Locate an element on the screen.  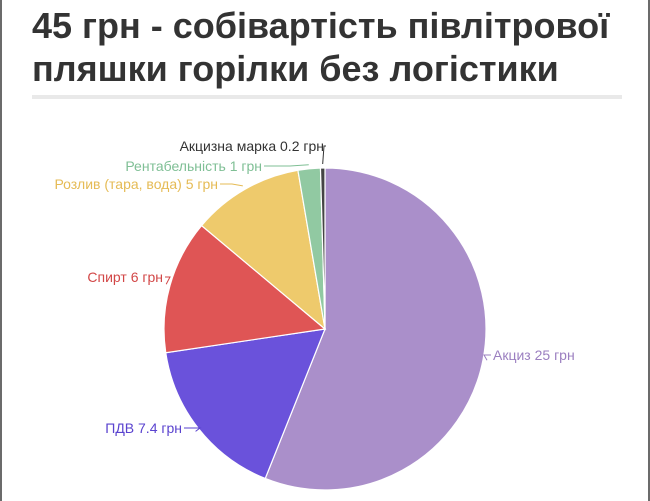
slice-label-5: Рентабельність 1 грн is located at coordinates (193, 166).